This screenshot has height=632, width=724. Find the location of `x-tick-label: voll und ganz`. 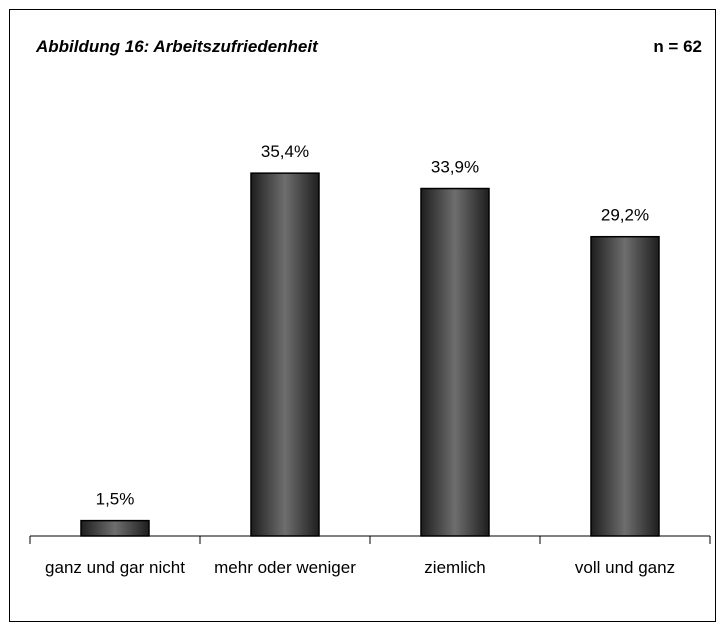

x-tick-label: voll und ganz is located at coordinates (625, 567).